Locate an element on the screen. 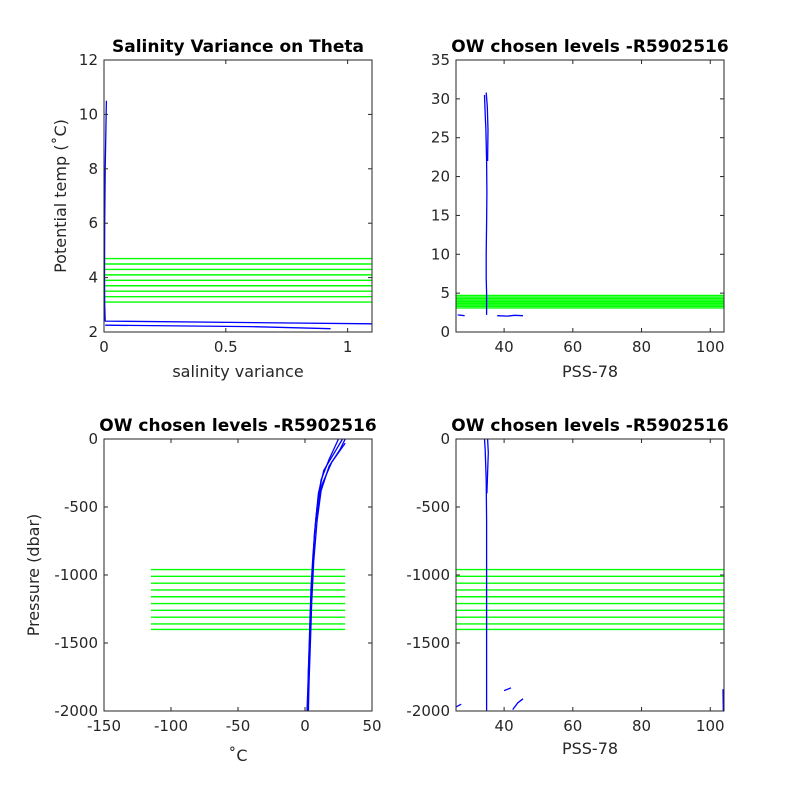 The image size is (800, 800). y-tick-label: 25 is located at coordinates (440, 138).